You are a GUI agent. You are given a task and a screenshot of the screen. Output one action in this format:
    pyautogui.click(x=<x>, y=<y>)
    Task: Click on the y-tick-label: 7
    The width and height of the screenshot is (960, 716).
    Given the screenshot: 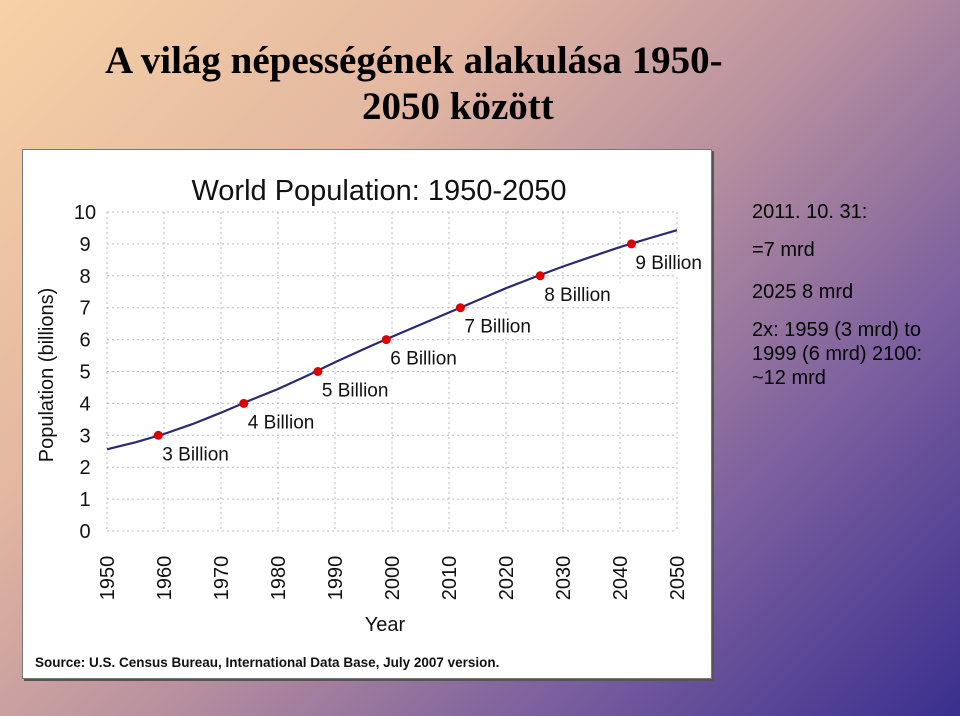 What is the action you would take?
    pyautogui.click(x=84, y=309)
    